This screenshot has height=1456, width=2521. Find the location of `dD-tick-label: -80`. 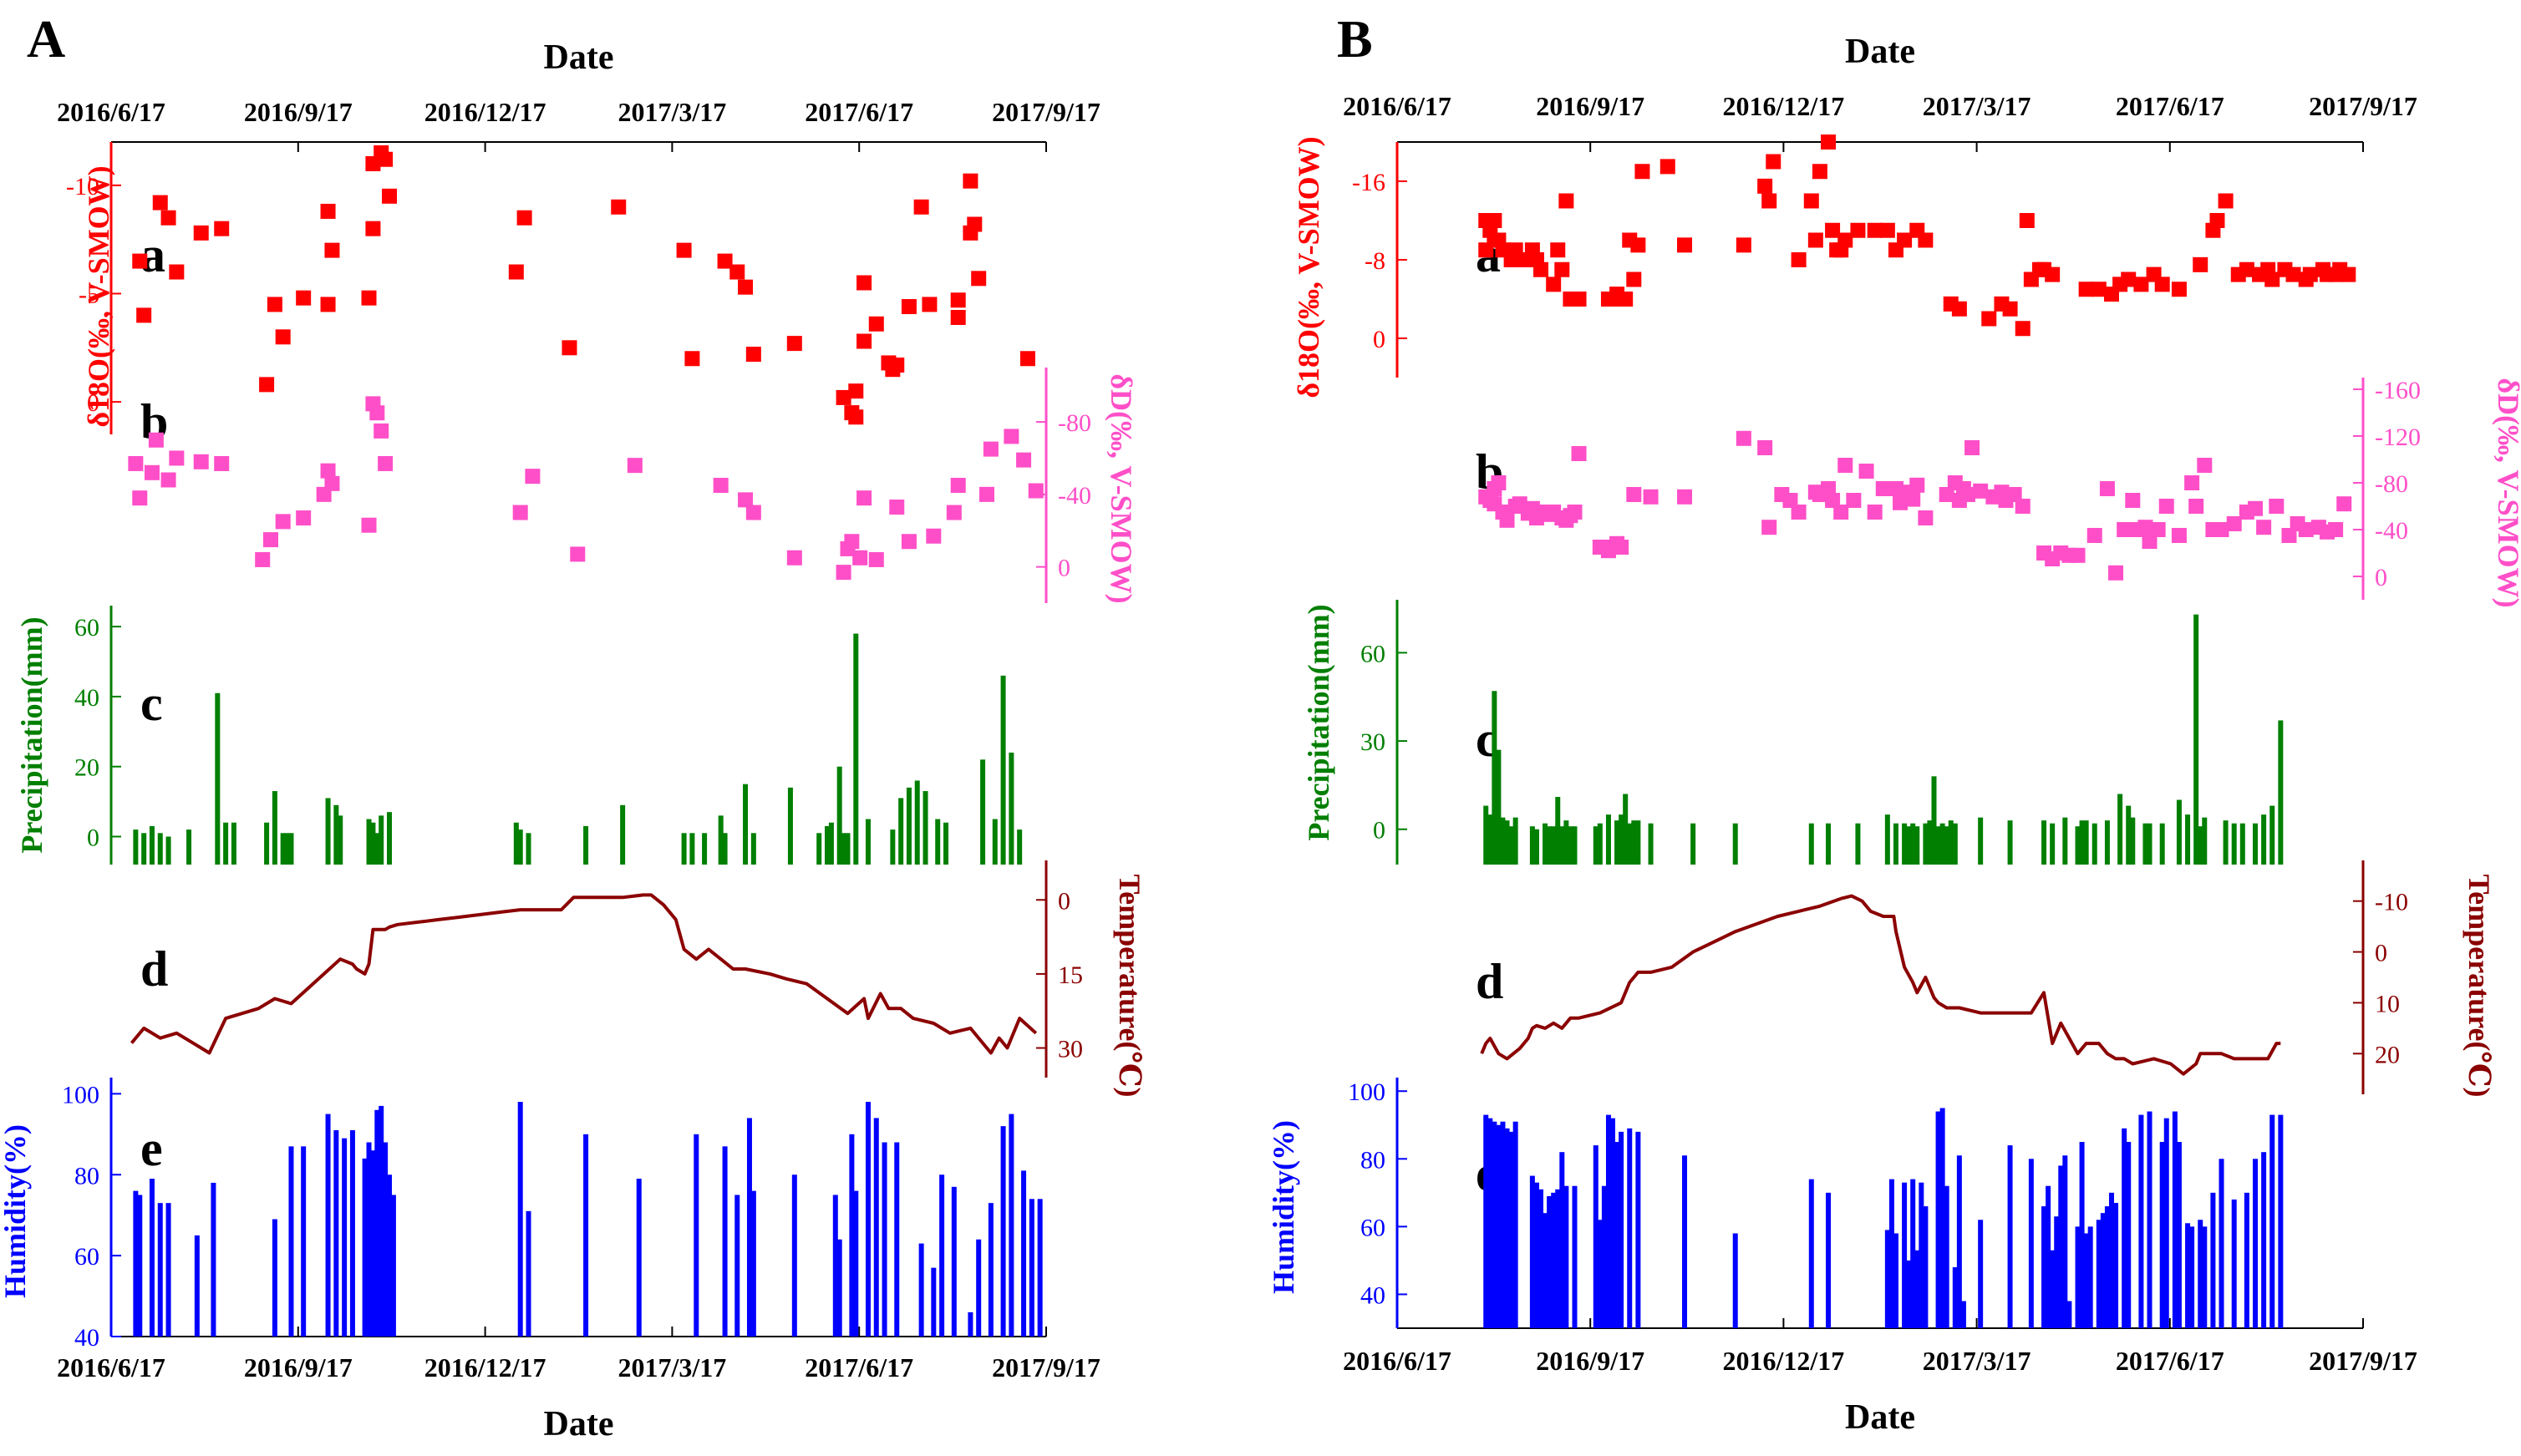

dD-tick-label: -80 is located at coordinates (2391, 484).